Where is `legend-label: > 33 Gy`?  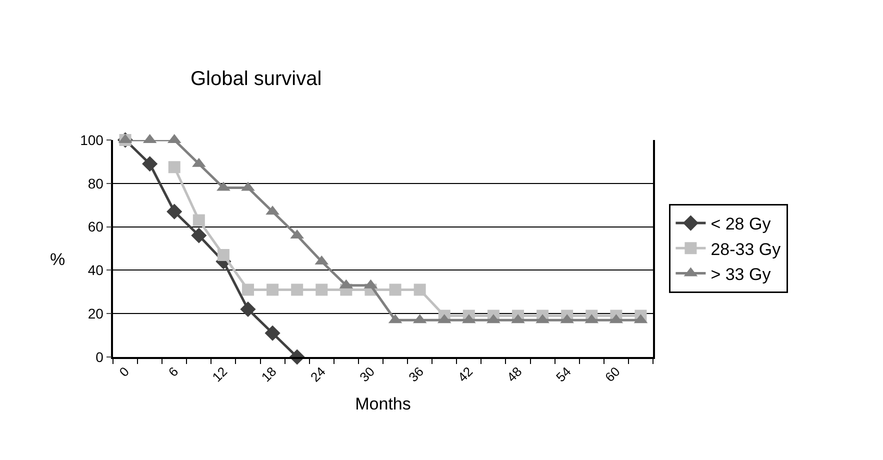
legend-label: > 33 Gy is located at coordinates (741, 274).